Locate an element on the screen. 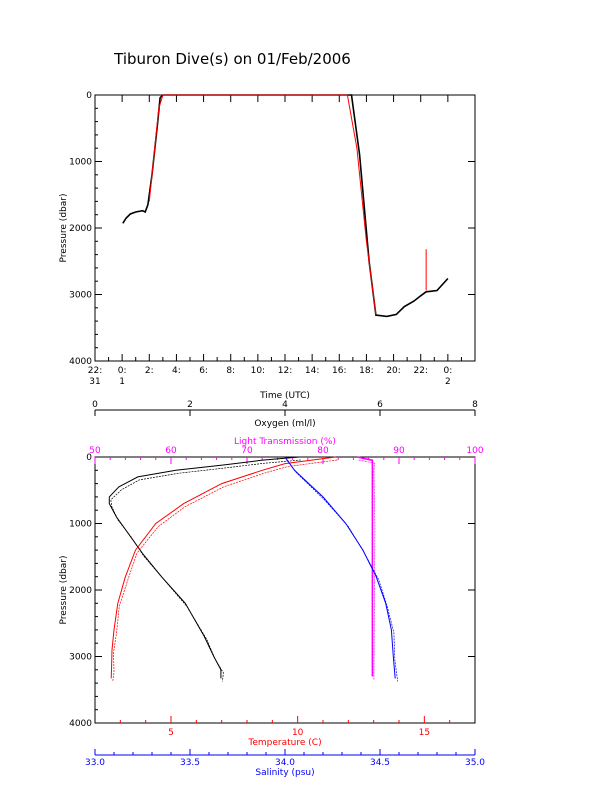 This screenshot has height=785, width=612. salinity-tick-label: 33.5 is located at coordinates (190, 763).